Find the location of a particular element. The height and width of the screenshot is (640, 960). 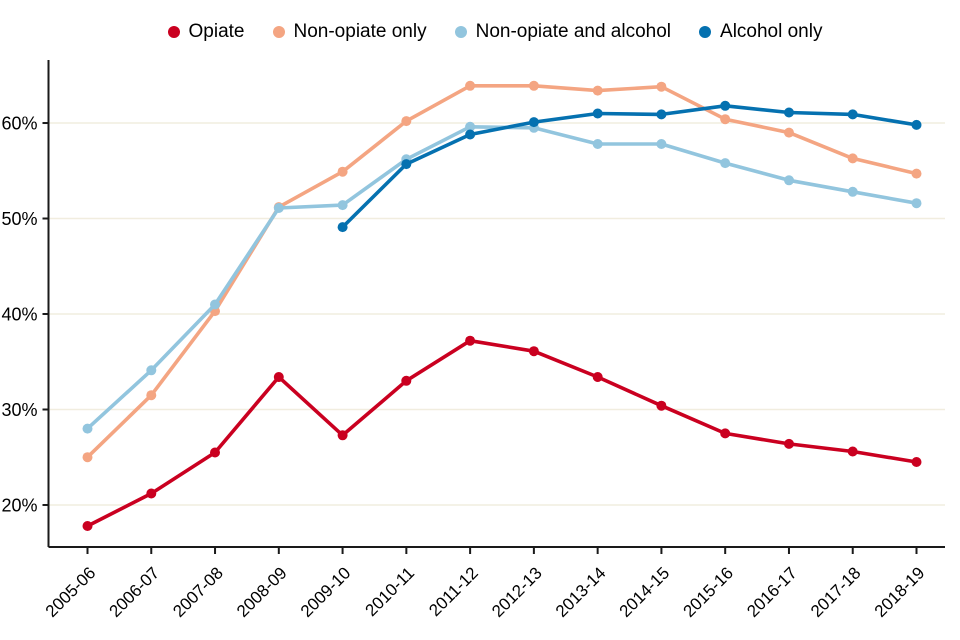

x-tick-label: 2005-06 is located at coordinates (71, 592).